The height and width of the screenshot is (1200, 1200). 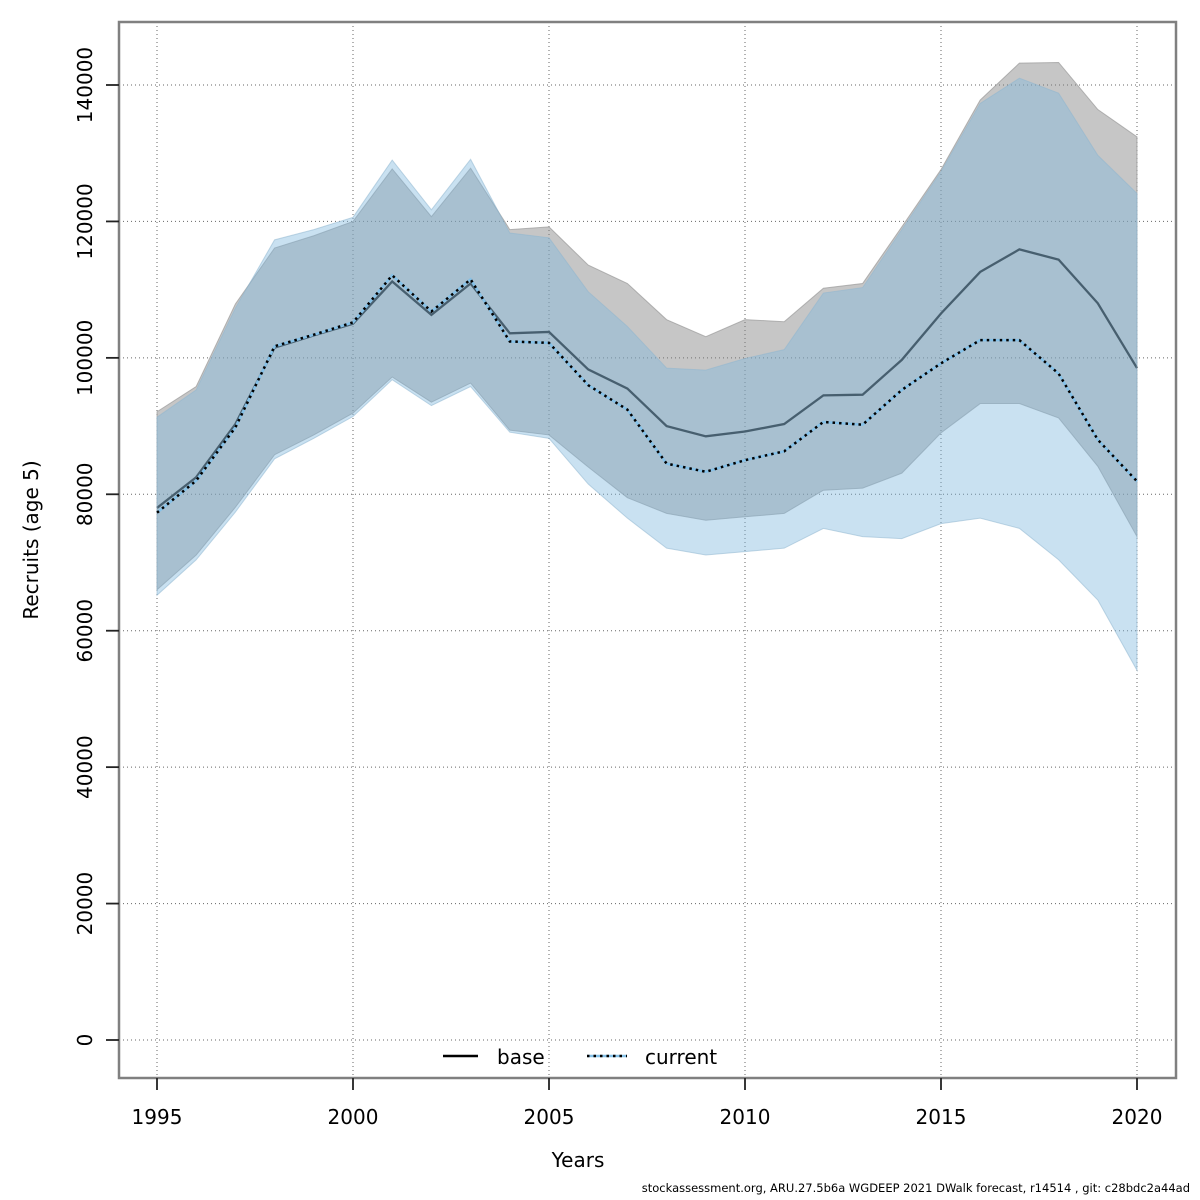 I want to click on y-tick-label: 20000, so click(x=85, y=904).